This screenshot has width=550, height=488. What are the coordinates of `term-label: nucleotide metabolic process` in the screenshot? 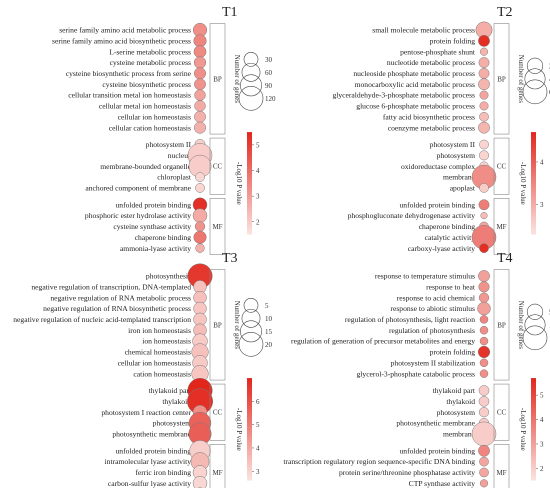 It's located at (431, 62).